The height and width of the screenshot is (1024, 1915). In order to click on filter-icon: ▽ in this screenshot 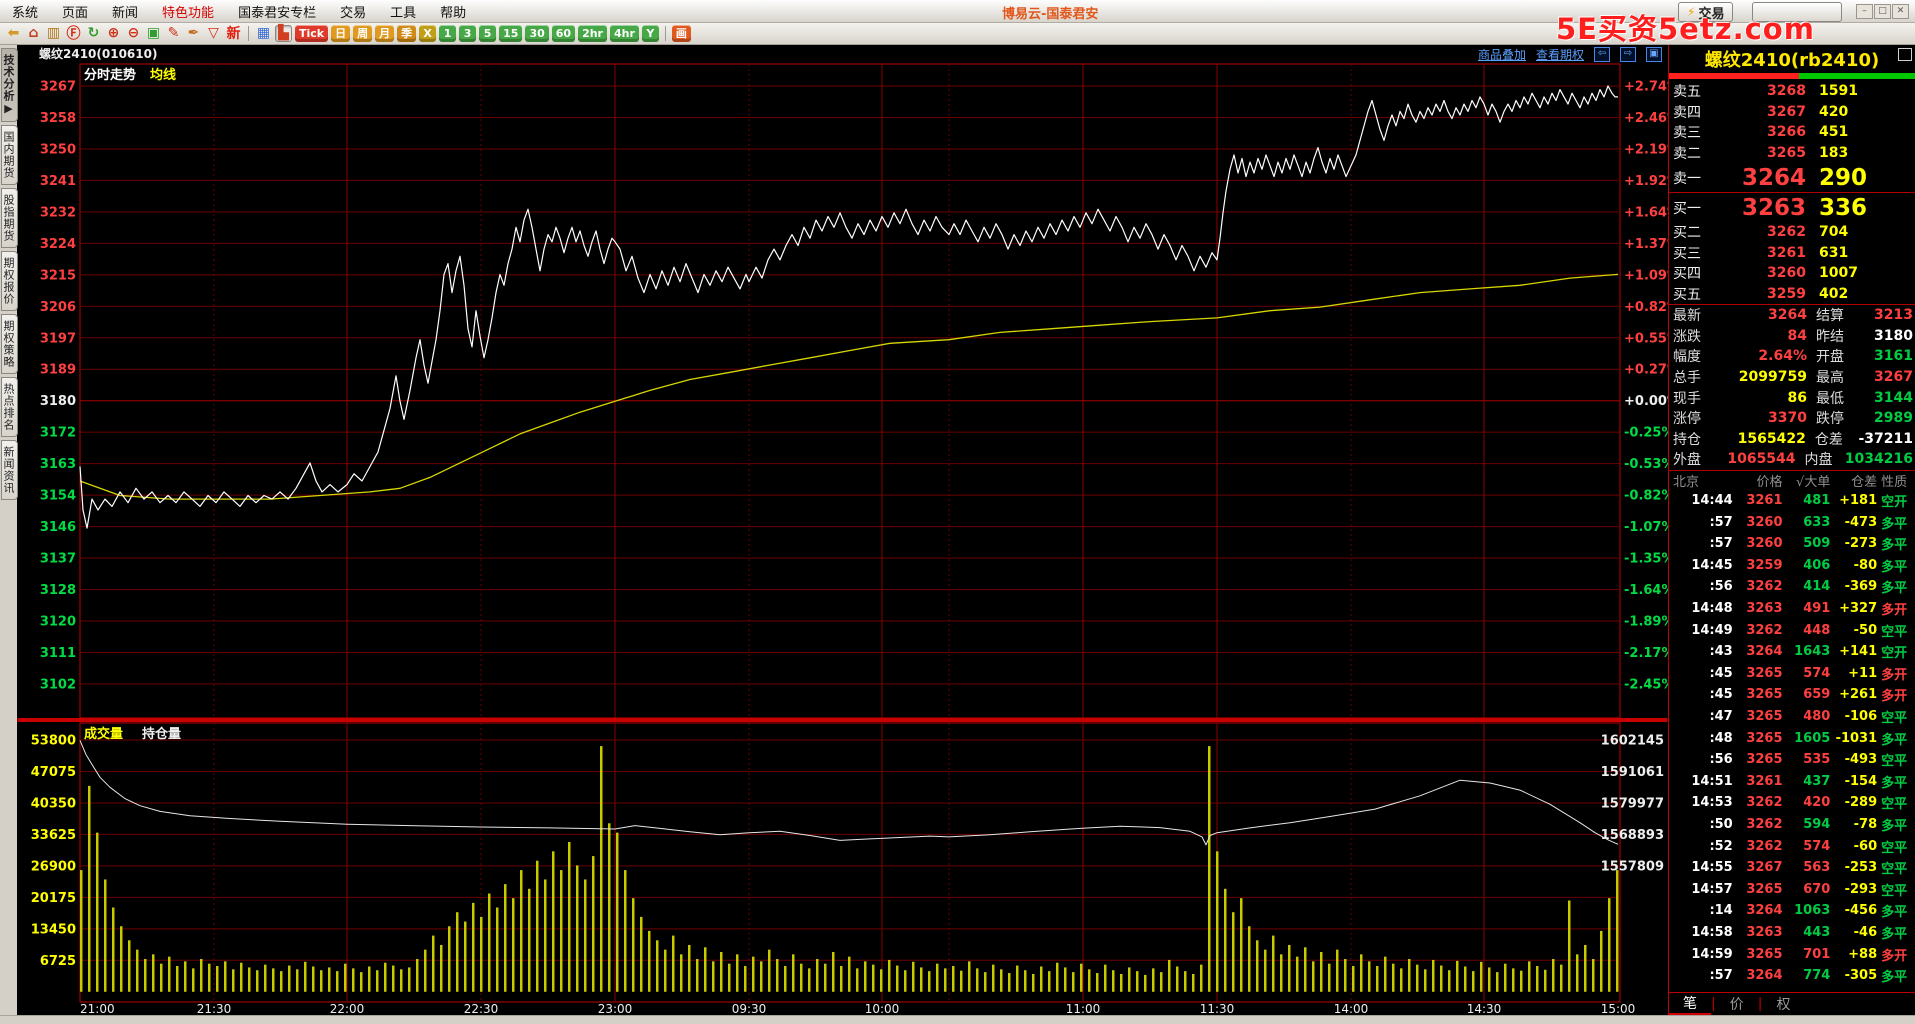, I will do `click(213, 33)`.